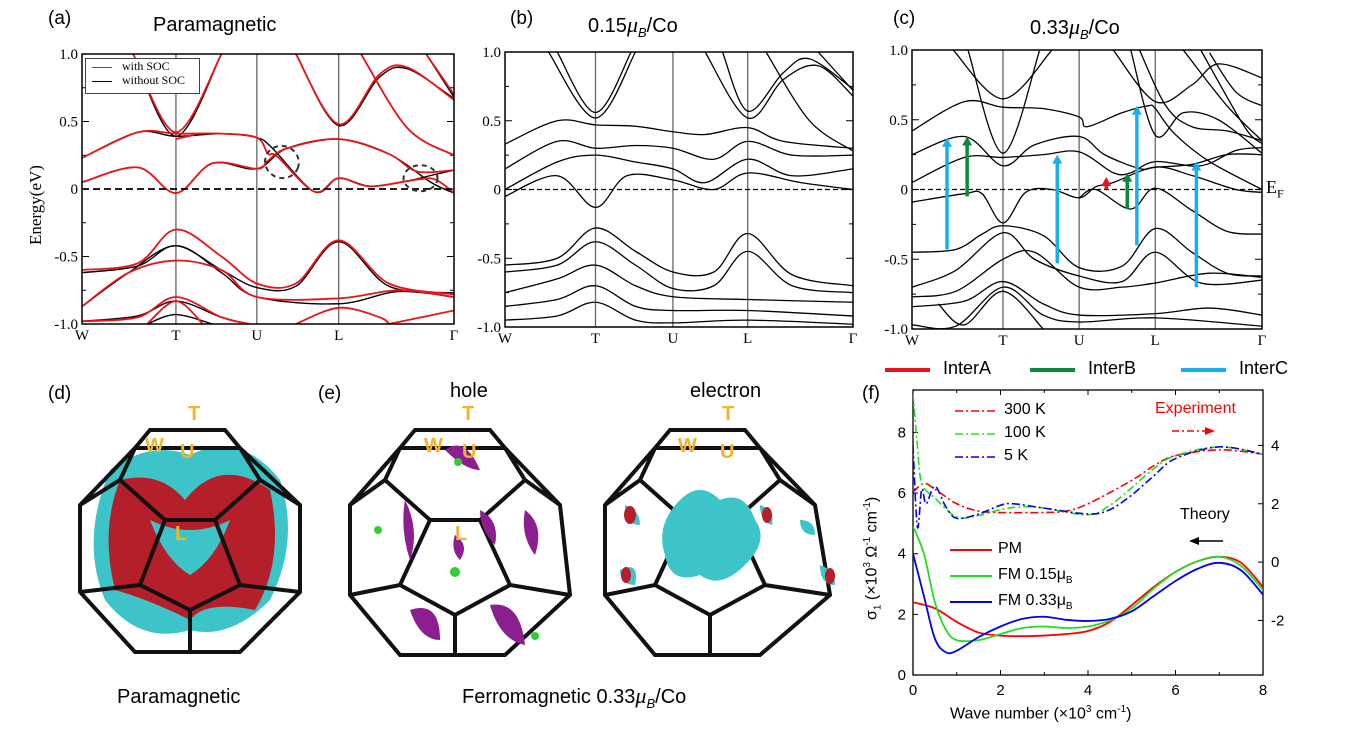  I want to click on legend-label-theory: FM 0.33μB, so click(1035, 602).